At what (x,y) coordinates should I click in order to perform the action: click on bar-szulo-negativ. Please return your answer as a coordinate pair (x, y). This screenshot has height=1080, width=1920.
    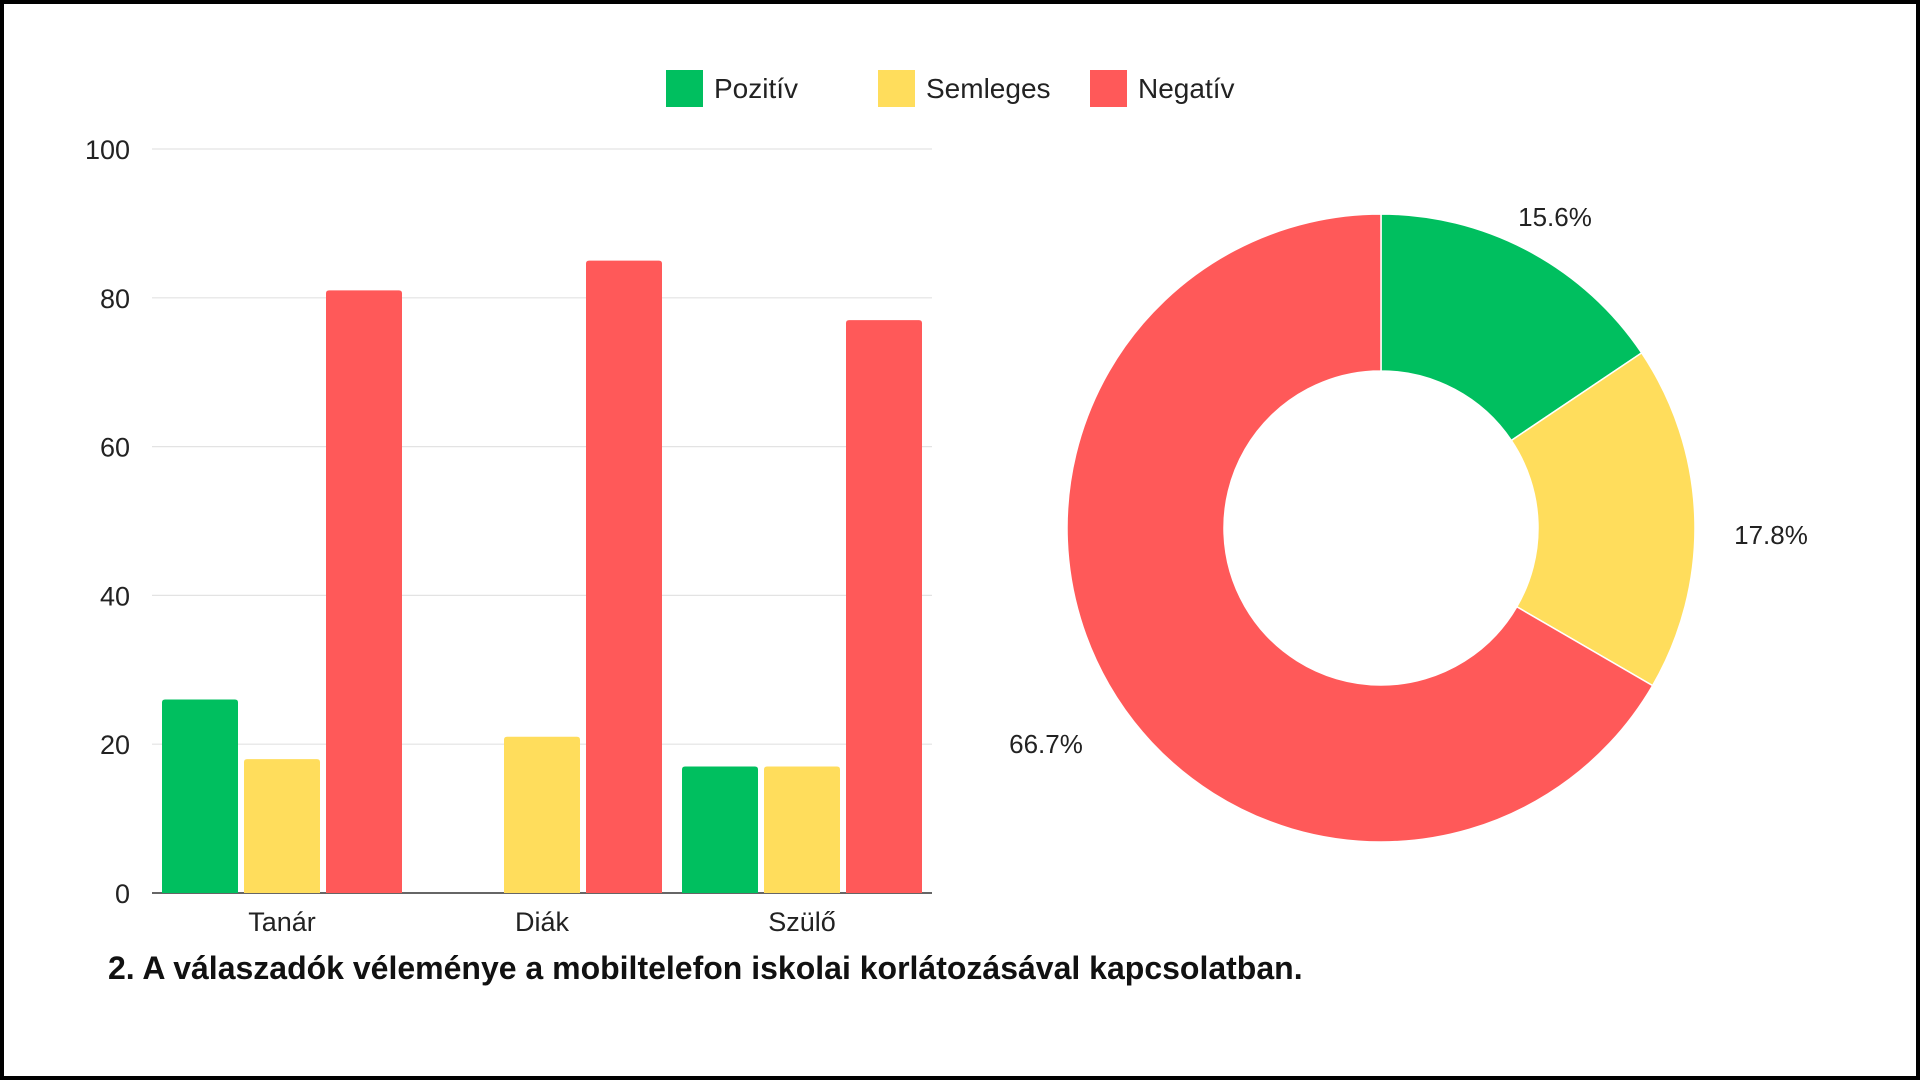
    Looking at the image, I should click on (884, 606).